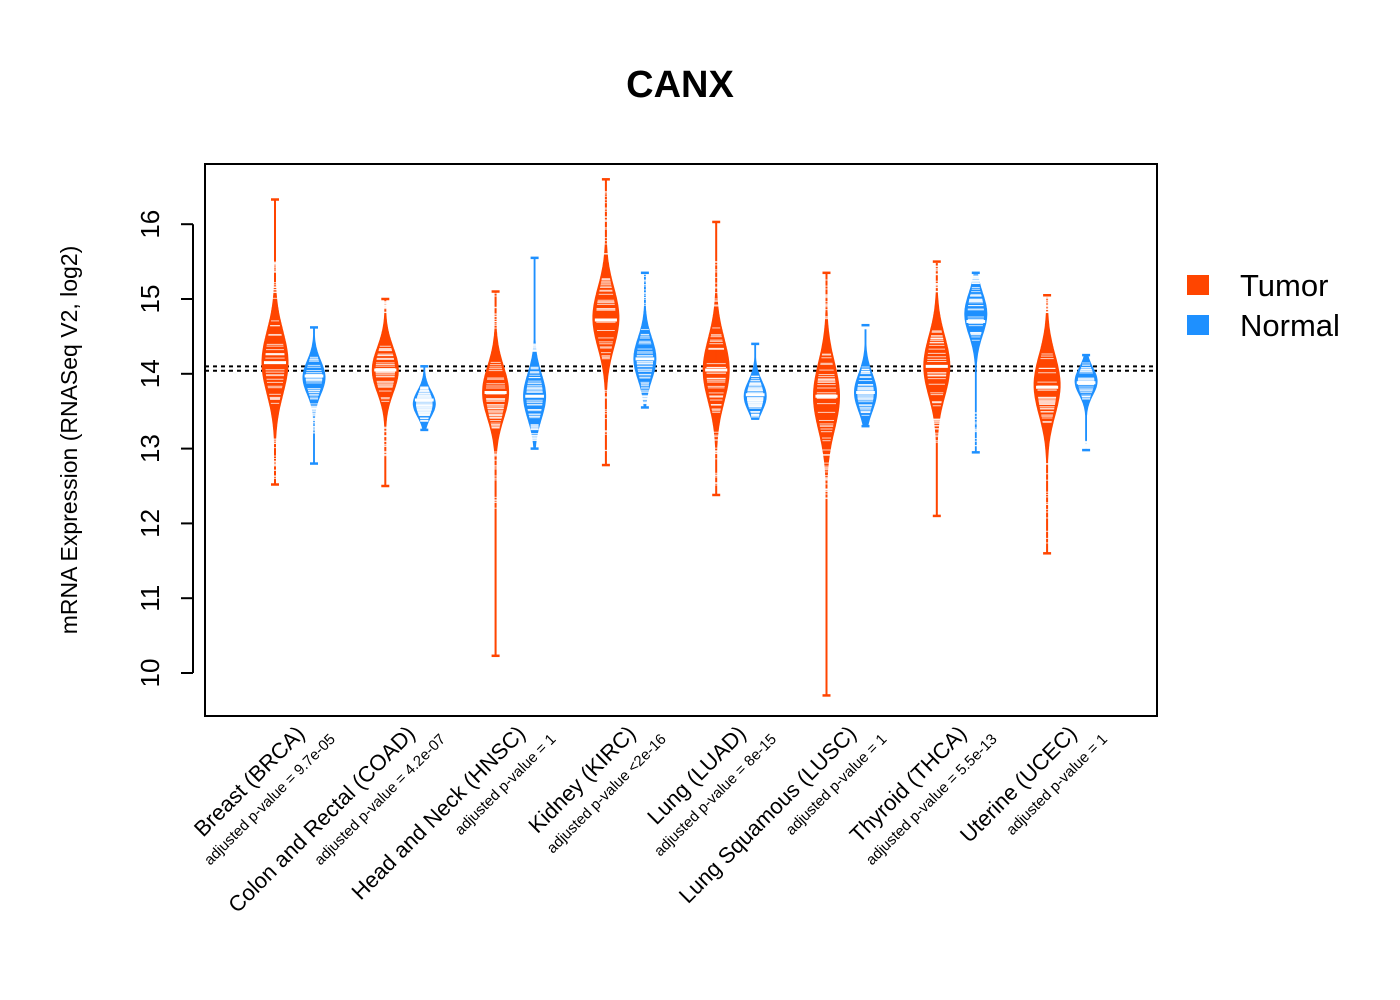  What do you see at coordinates (1290, 325) in the screenshot?
I see `legend-label: Normal` at bounding box center [1290, 325].